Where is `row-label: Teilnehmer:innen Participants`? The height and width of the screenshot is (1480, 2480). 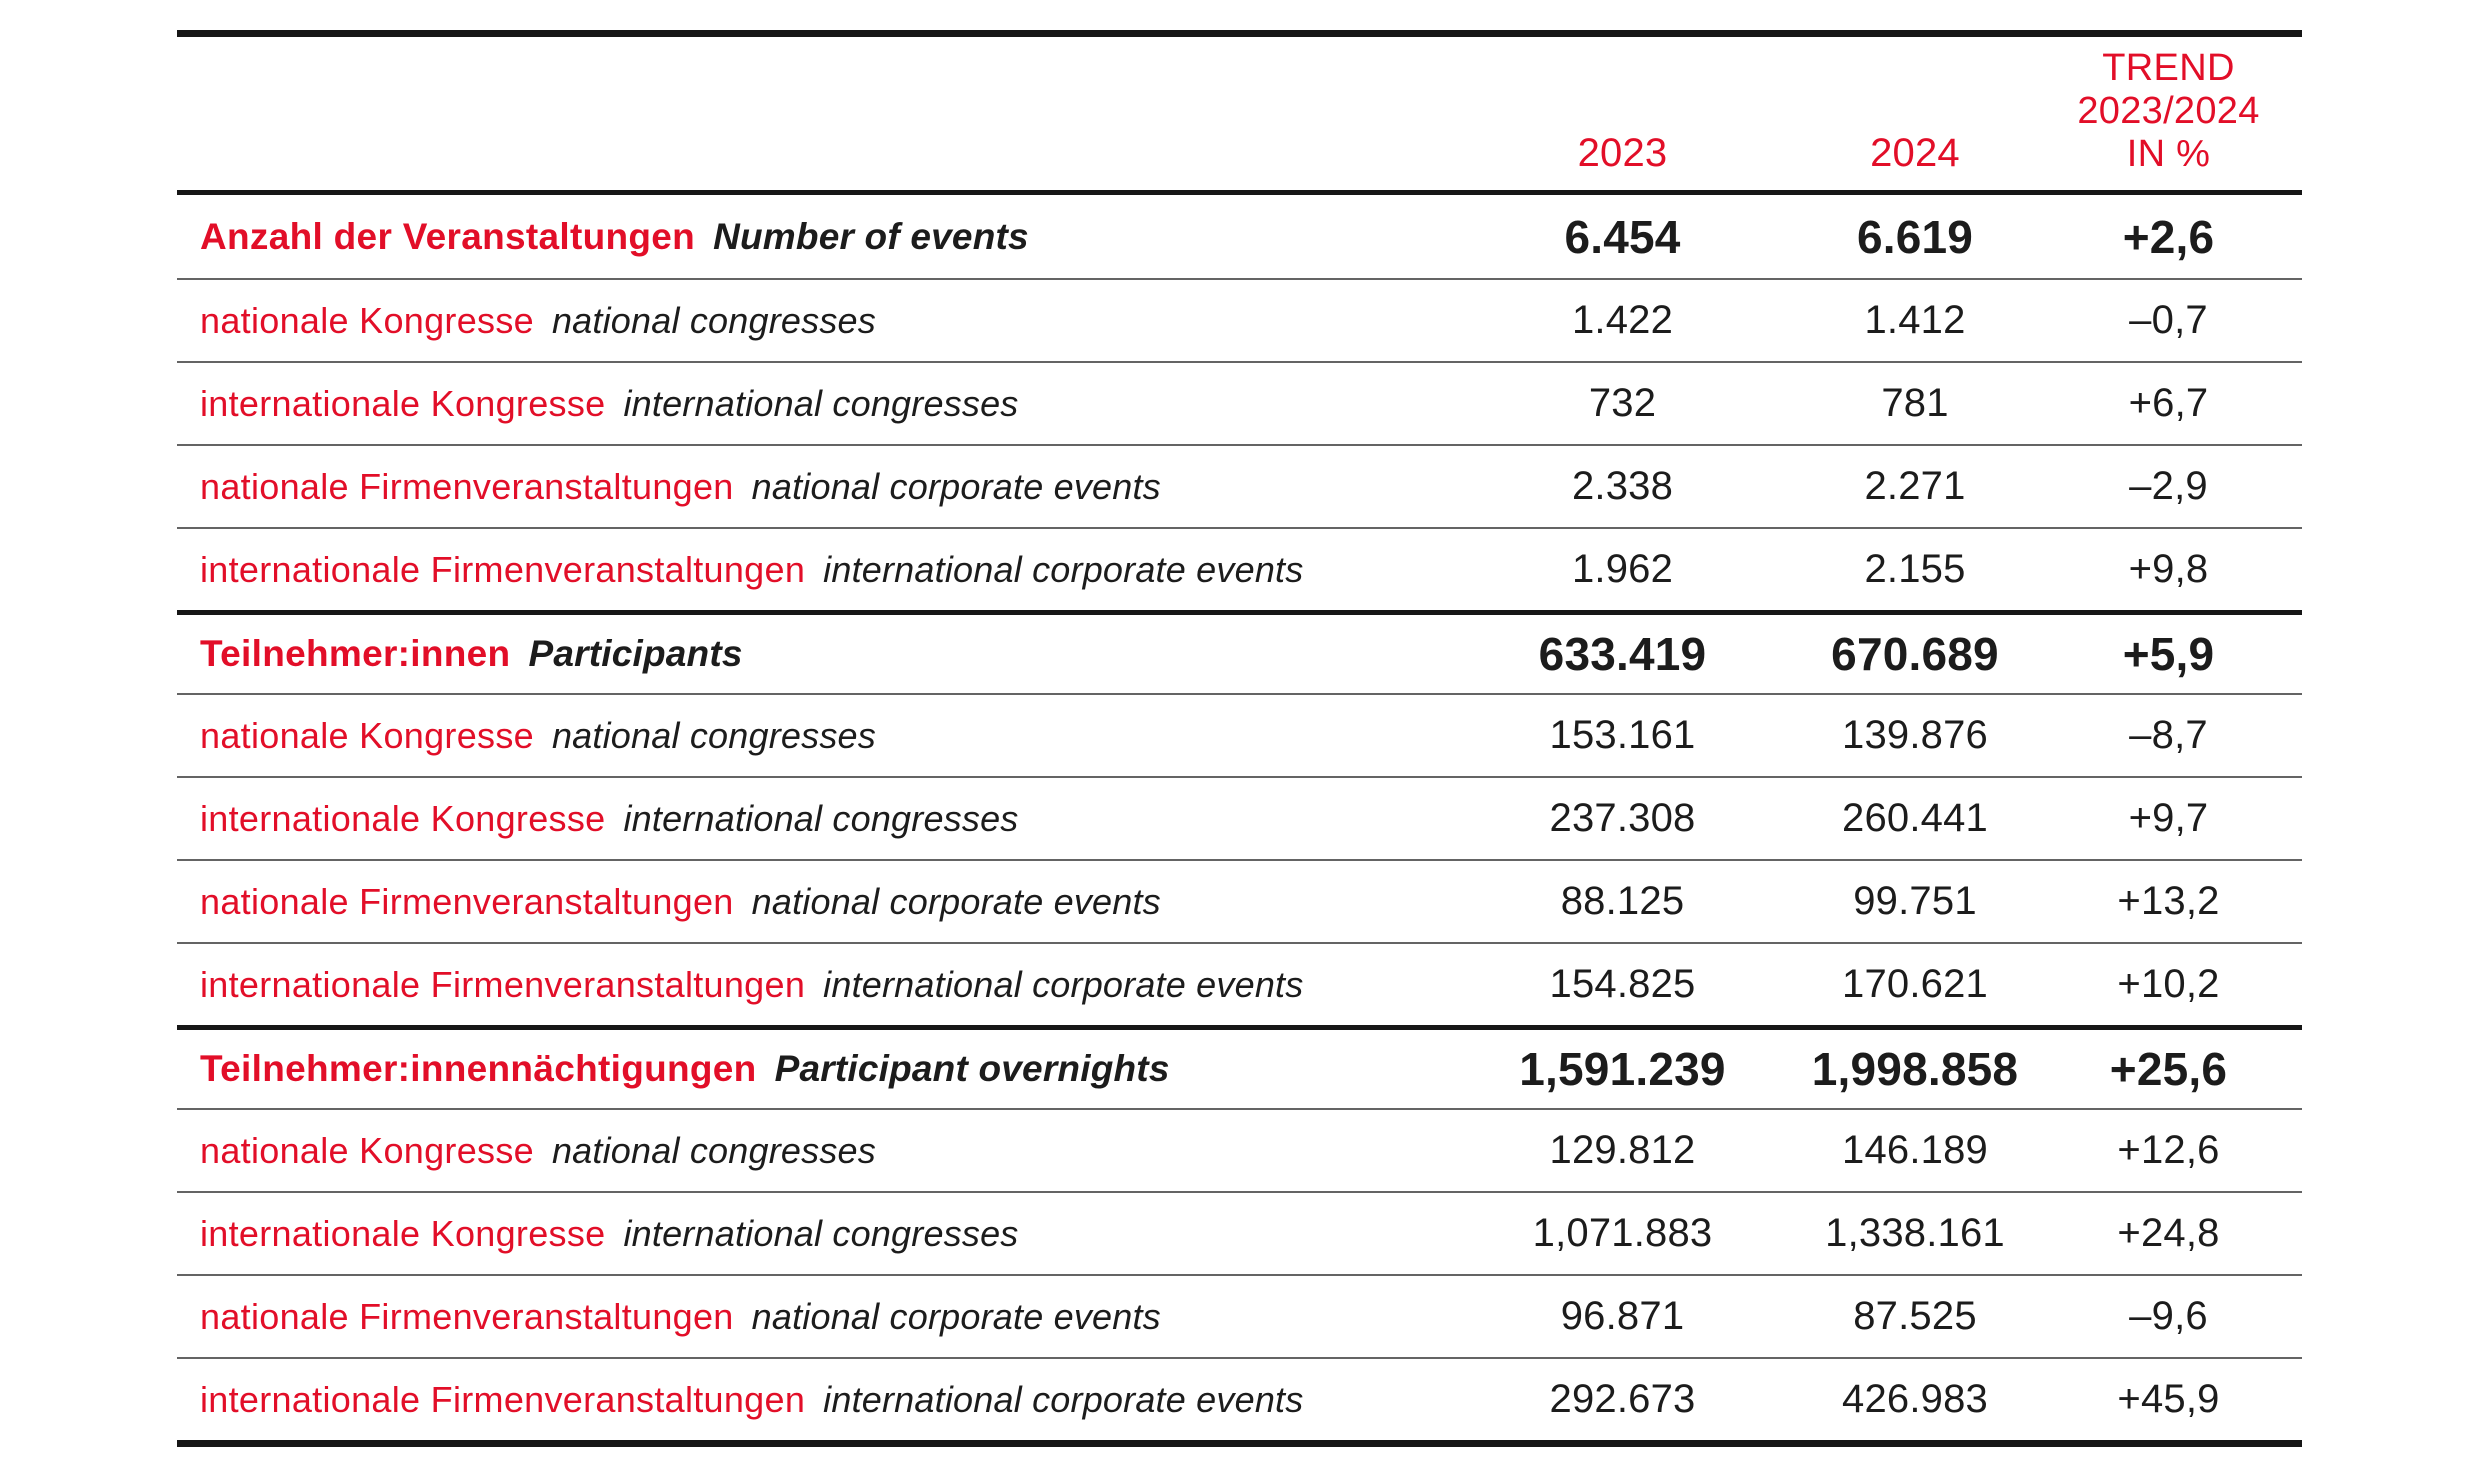
row-label: Teilnehmer:innen Participants is located at coordinates (813, 654).